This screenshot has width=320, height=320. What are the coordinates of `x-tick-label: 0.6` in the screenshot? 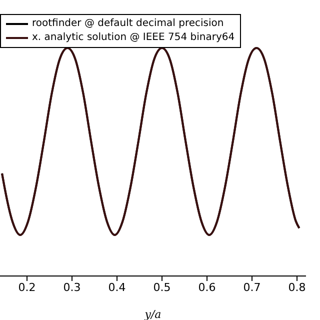 It's located at (207, 287).